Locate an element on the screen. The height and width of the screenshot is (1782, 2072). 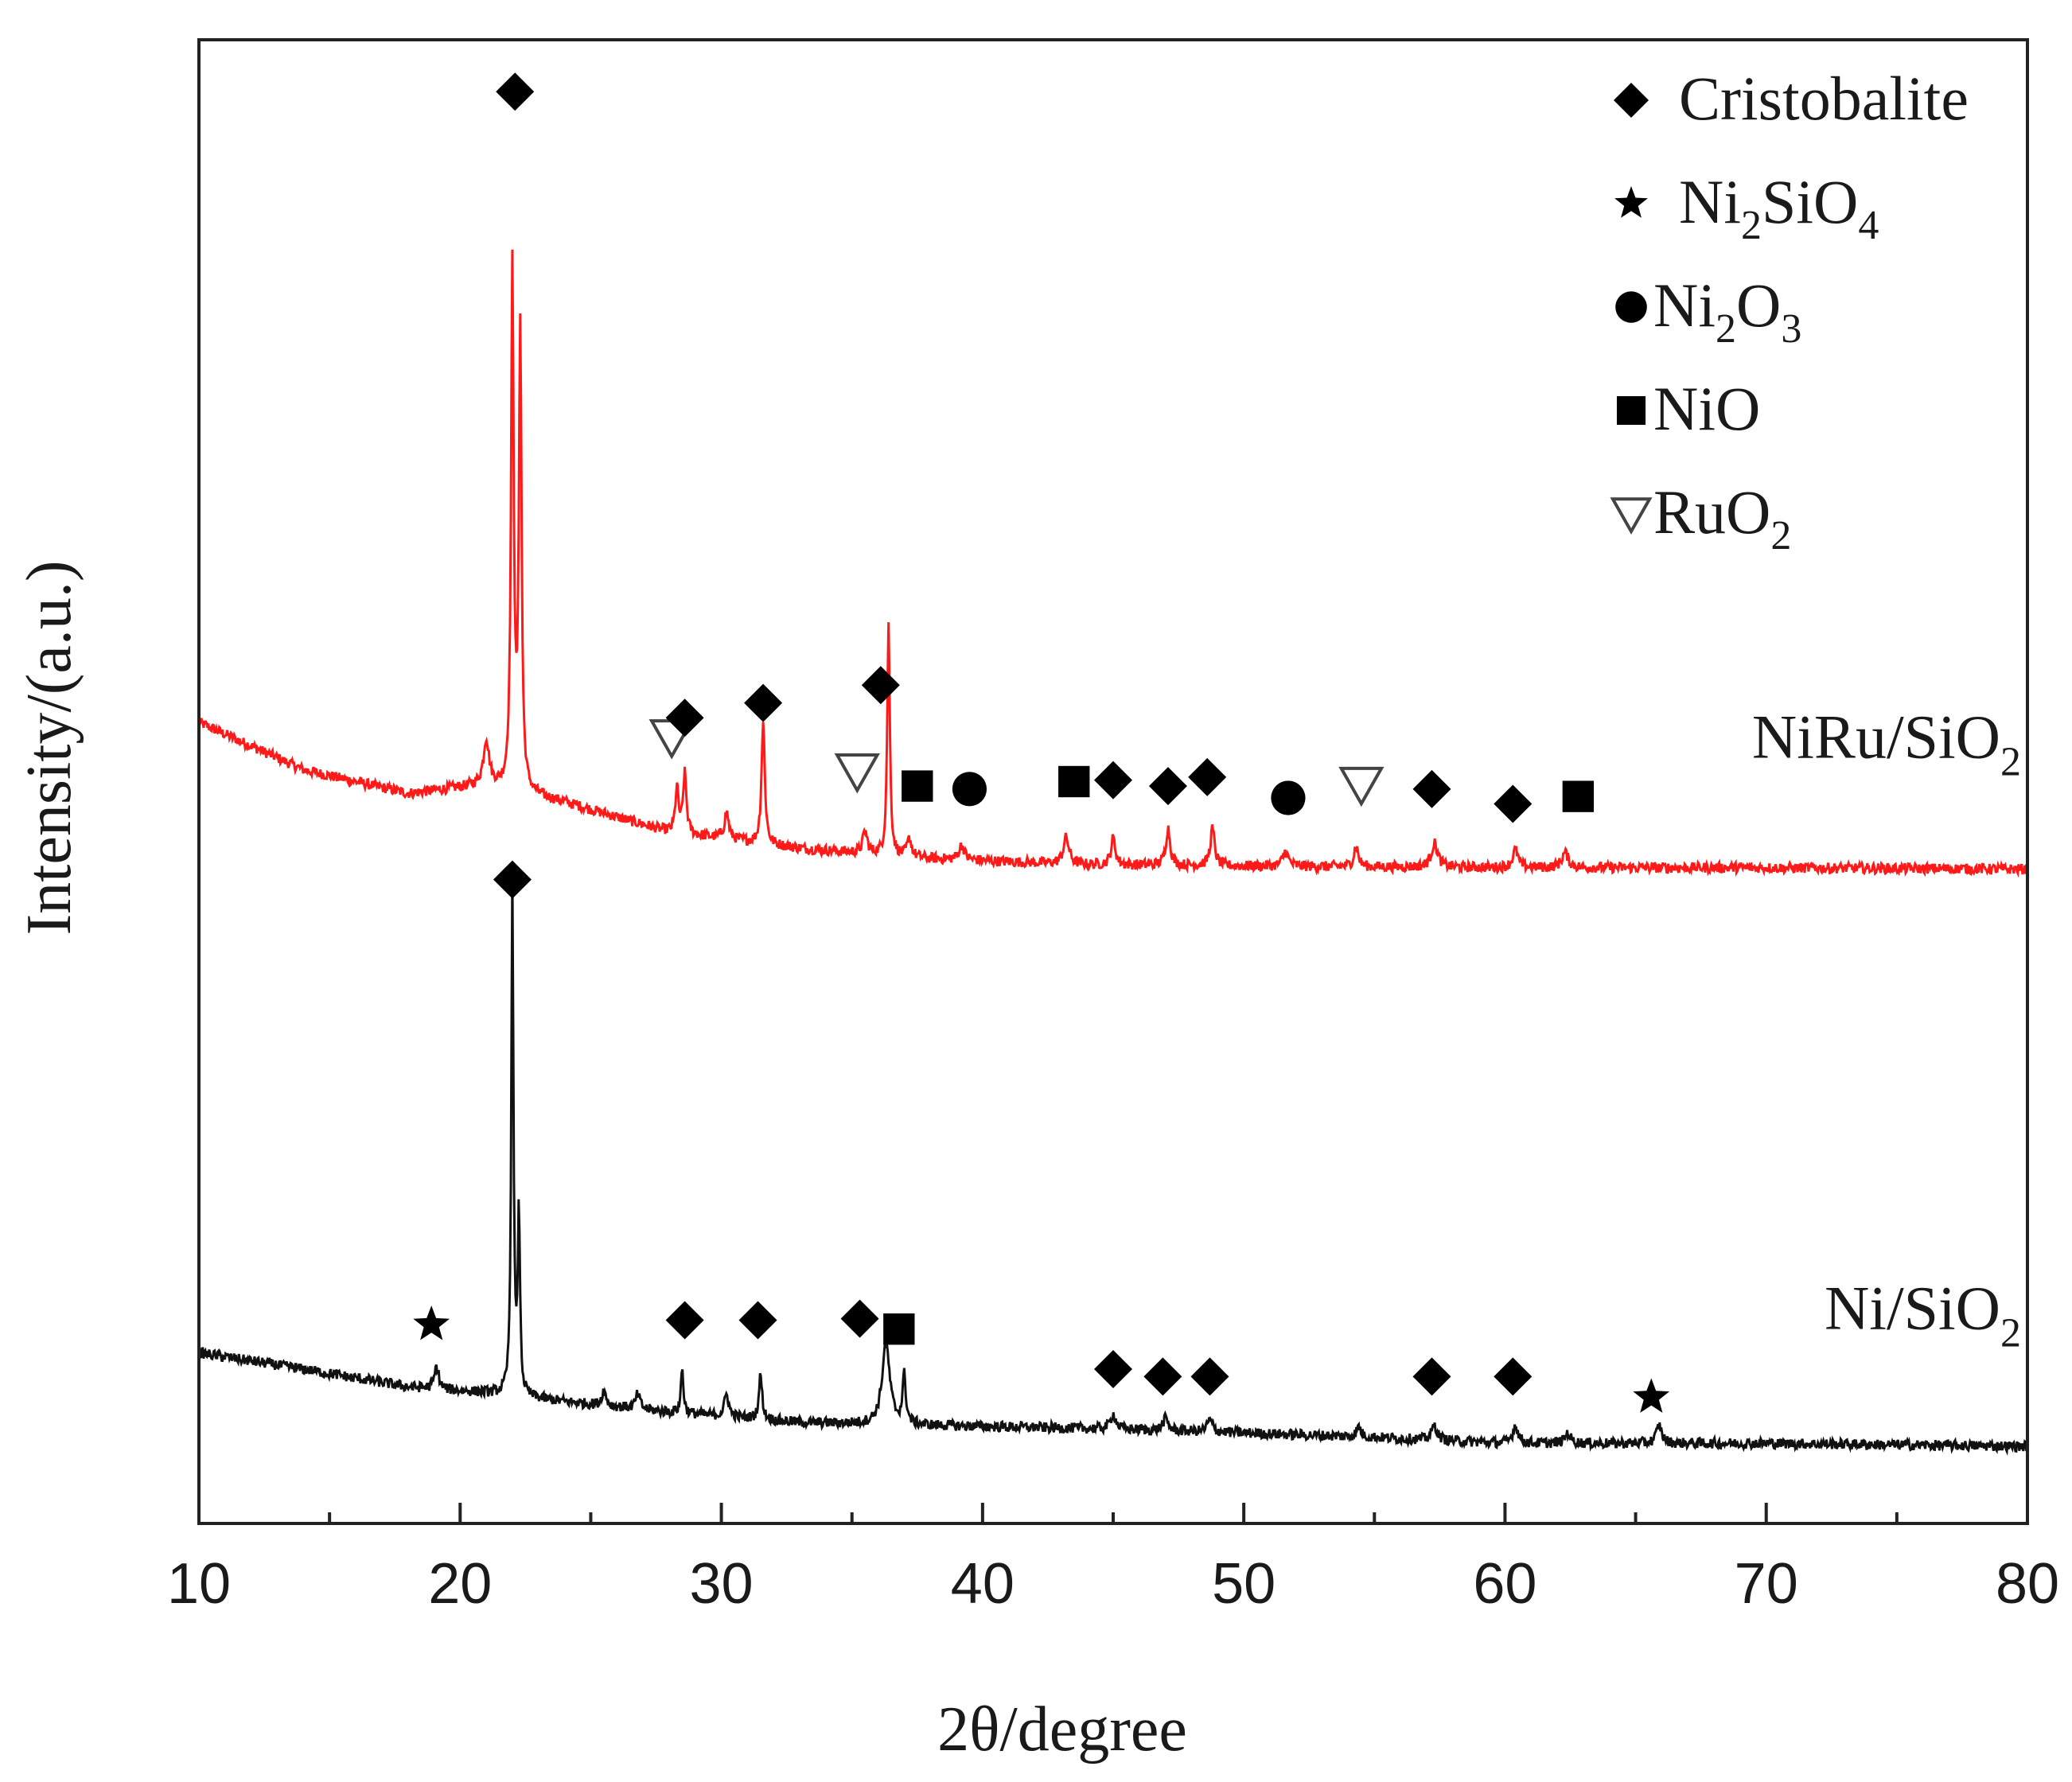
series-labels: NiRu/SiO2 Ni/SiO2 is located at coordinates (1886, 1029).